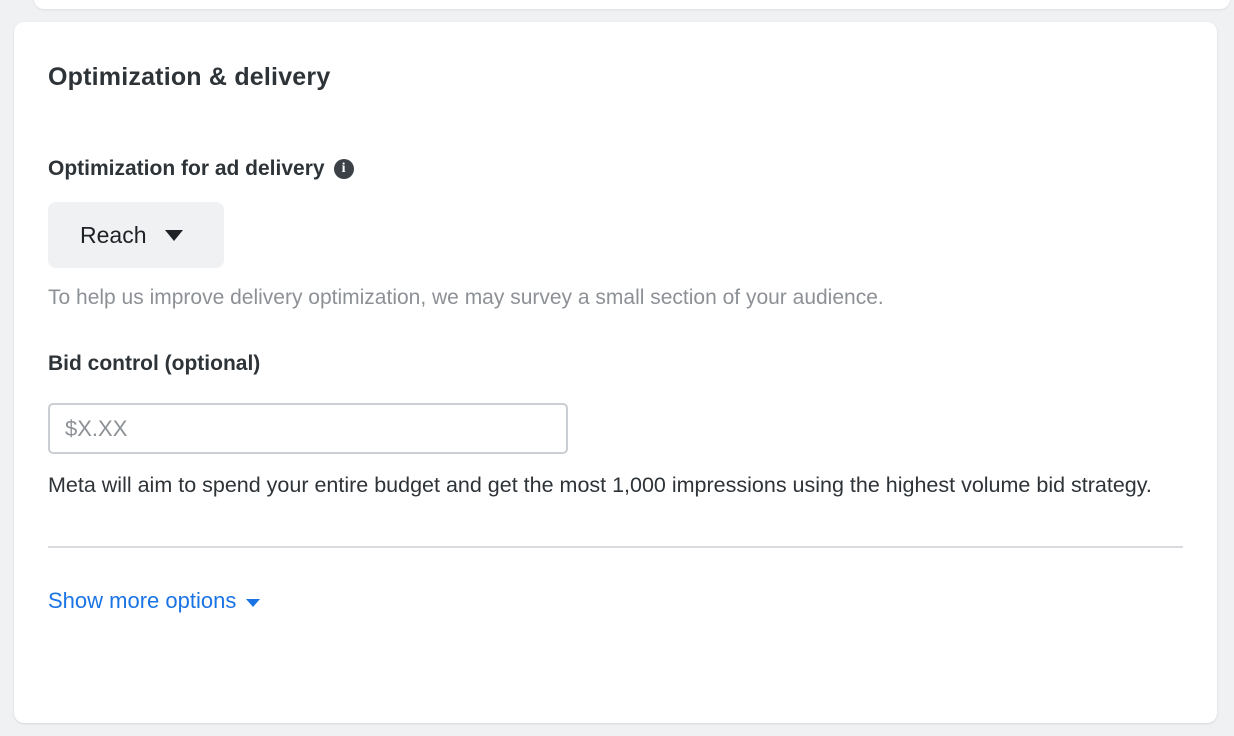  What do you see at coordinates (189, 77) in the screenshot?
I see `card-title: Optimization & delivery` at bounding box center [189, 77].